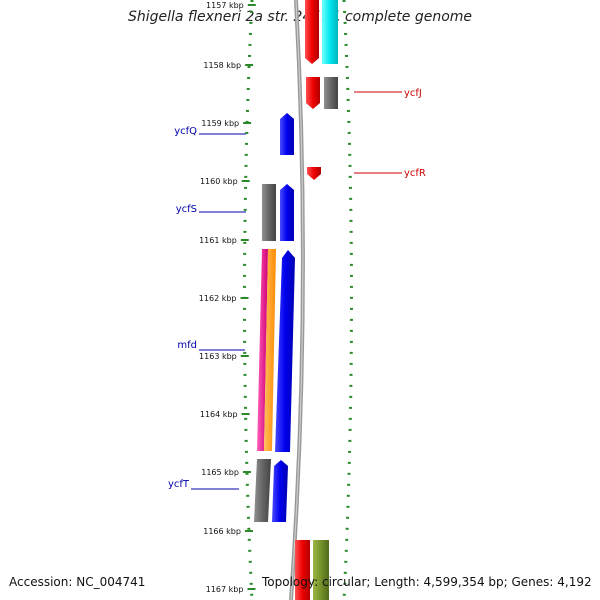  What do you see at coordinates (262, 350) in the screenshot?
I see `magenta-feature-mfd` at bounding box center [262, 350].